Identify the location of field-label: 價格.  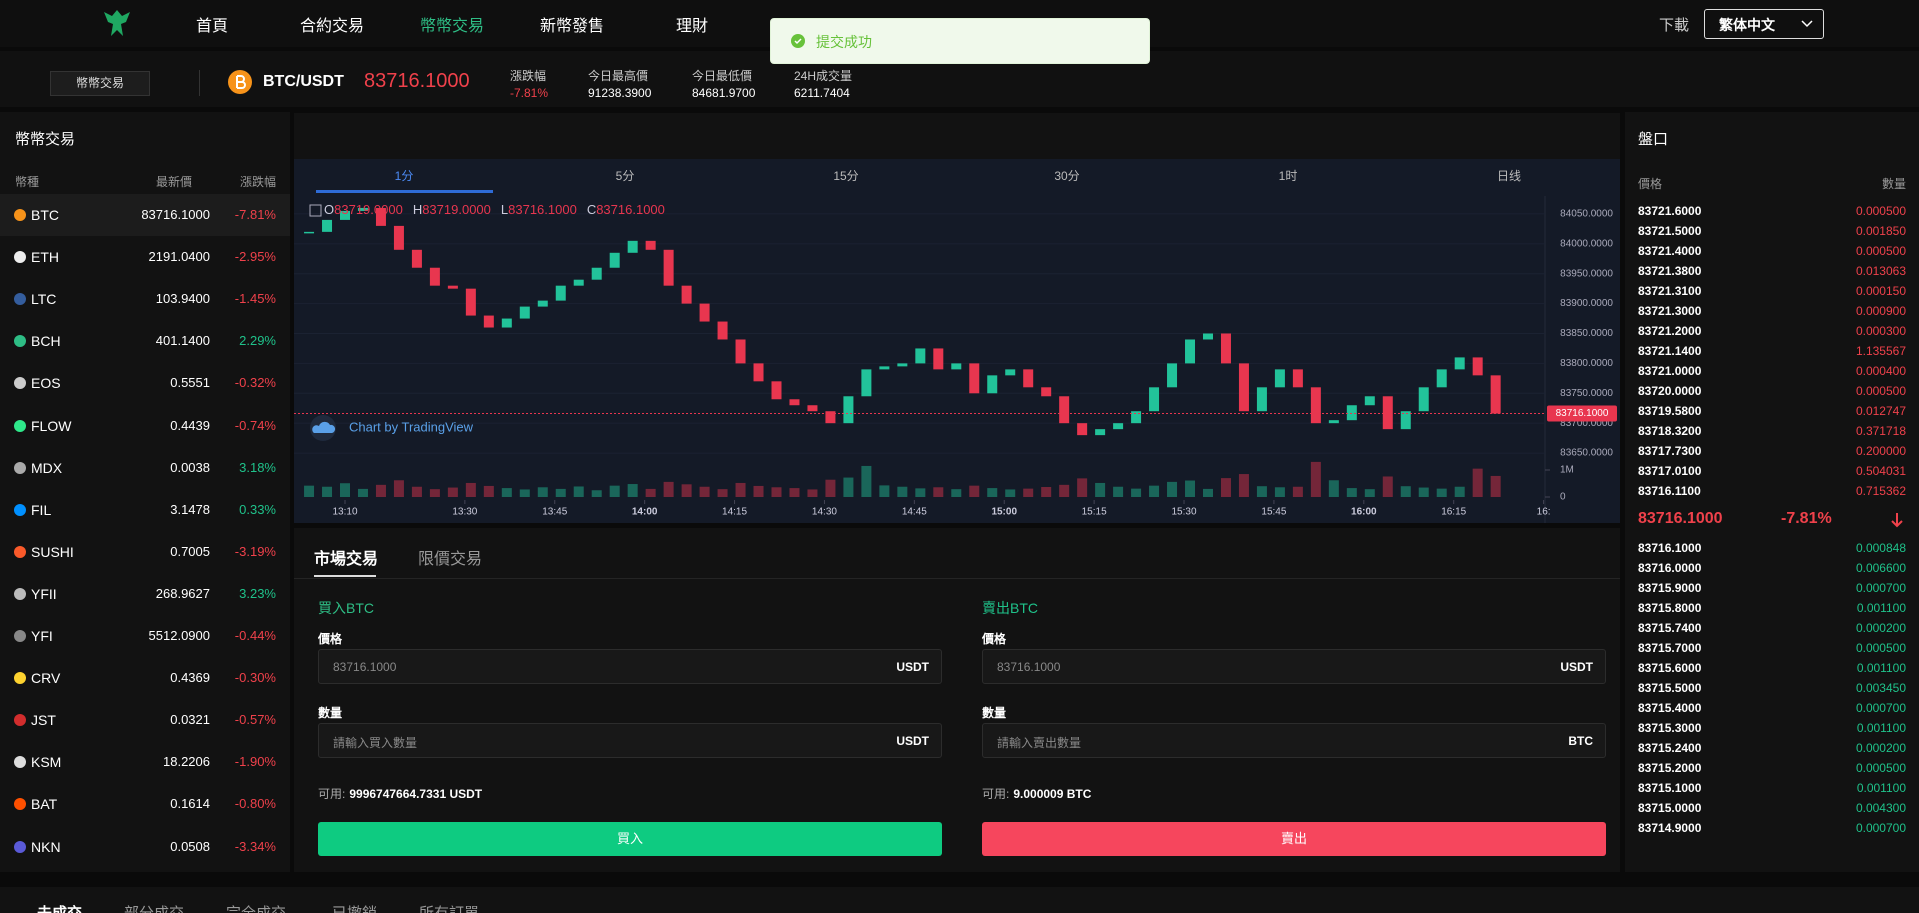
(330, 638).